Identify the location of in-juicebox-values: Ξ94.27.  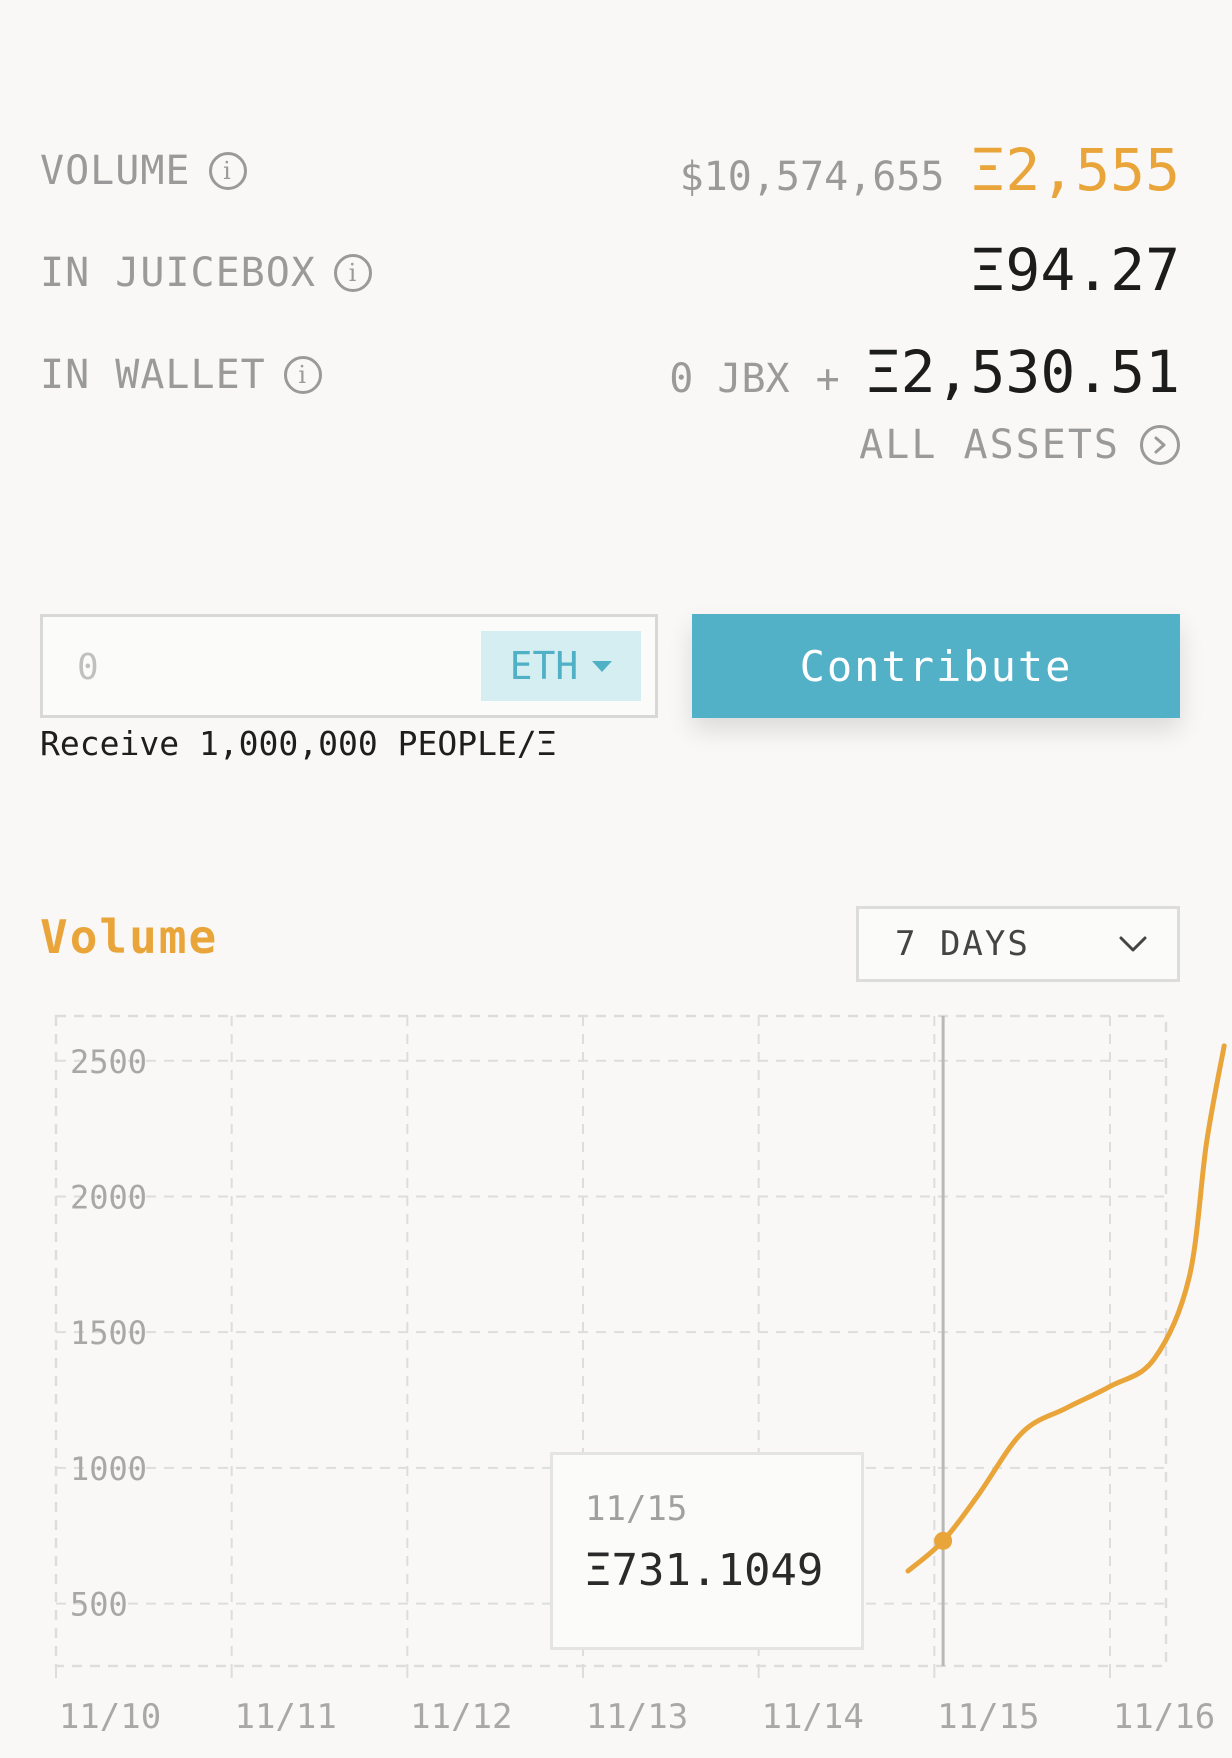
(1075, 270).